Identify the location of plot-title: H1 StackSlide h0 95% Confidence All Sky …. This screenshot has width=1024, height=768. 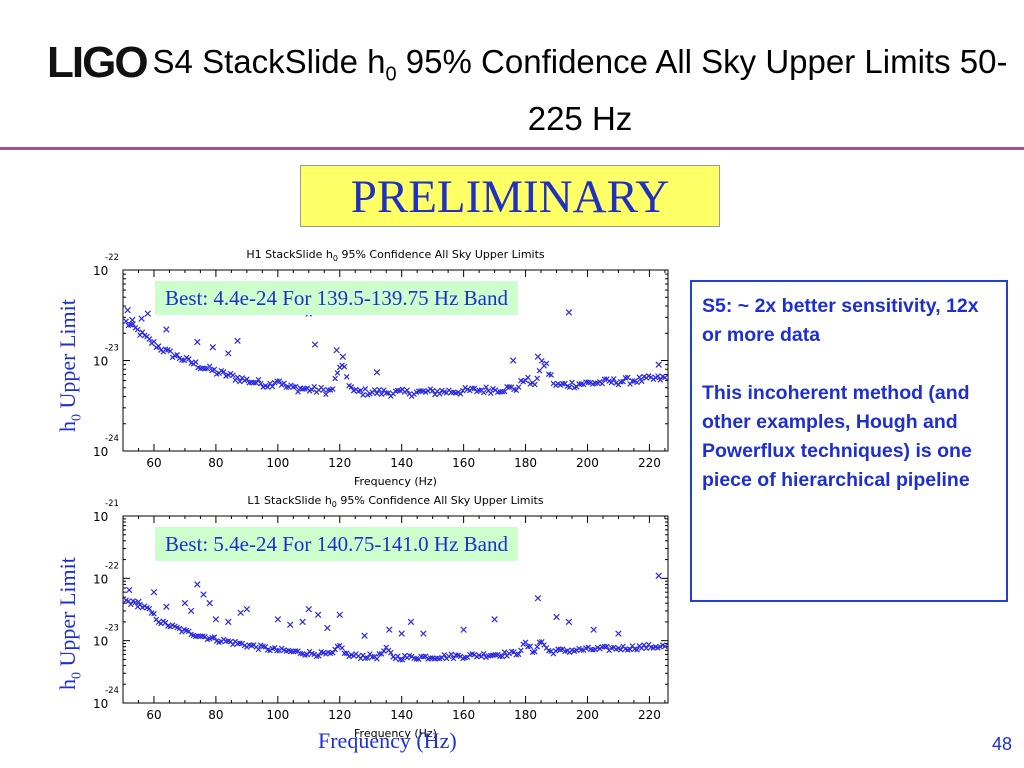
(395, 255).